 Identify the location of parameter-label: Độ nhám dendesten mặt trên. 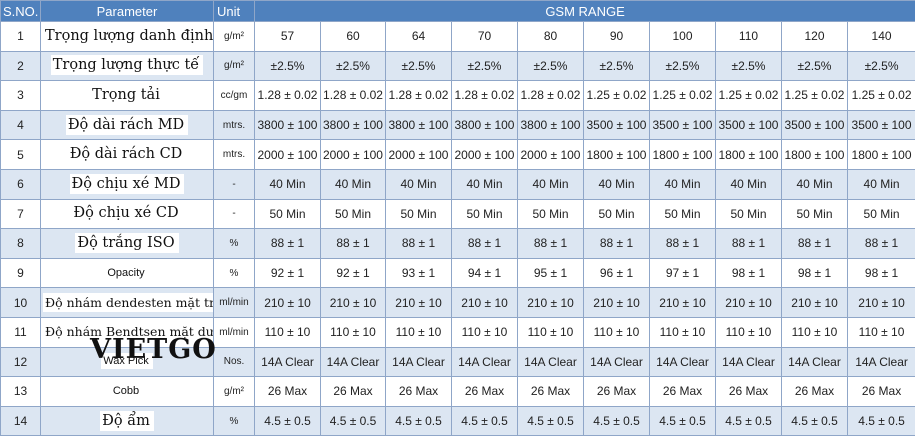
(128, 302).